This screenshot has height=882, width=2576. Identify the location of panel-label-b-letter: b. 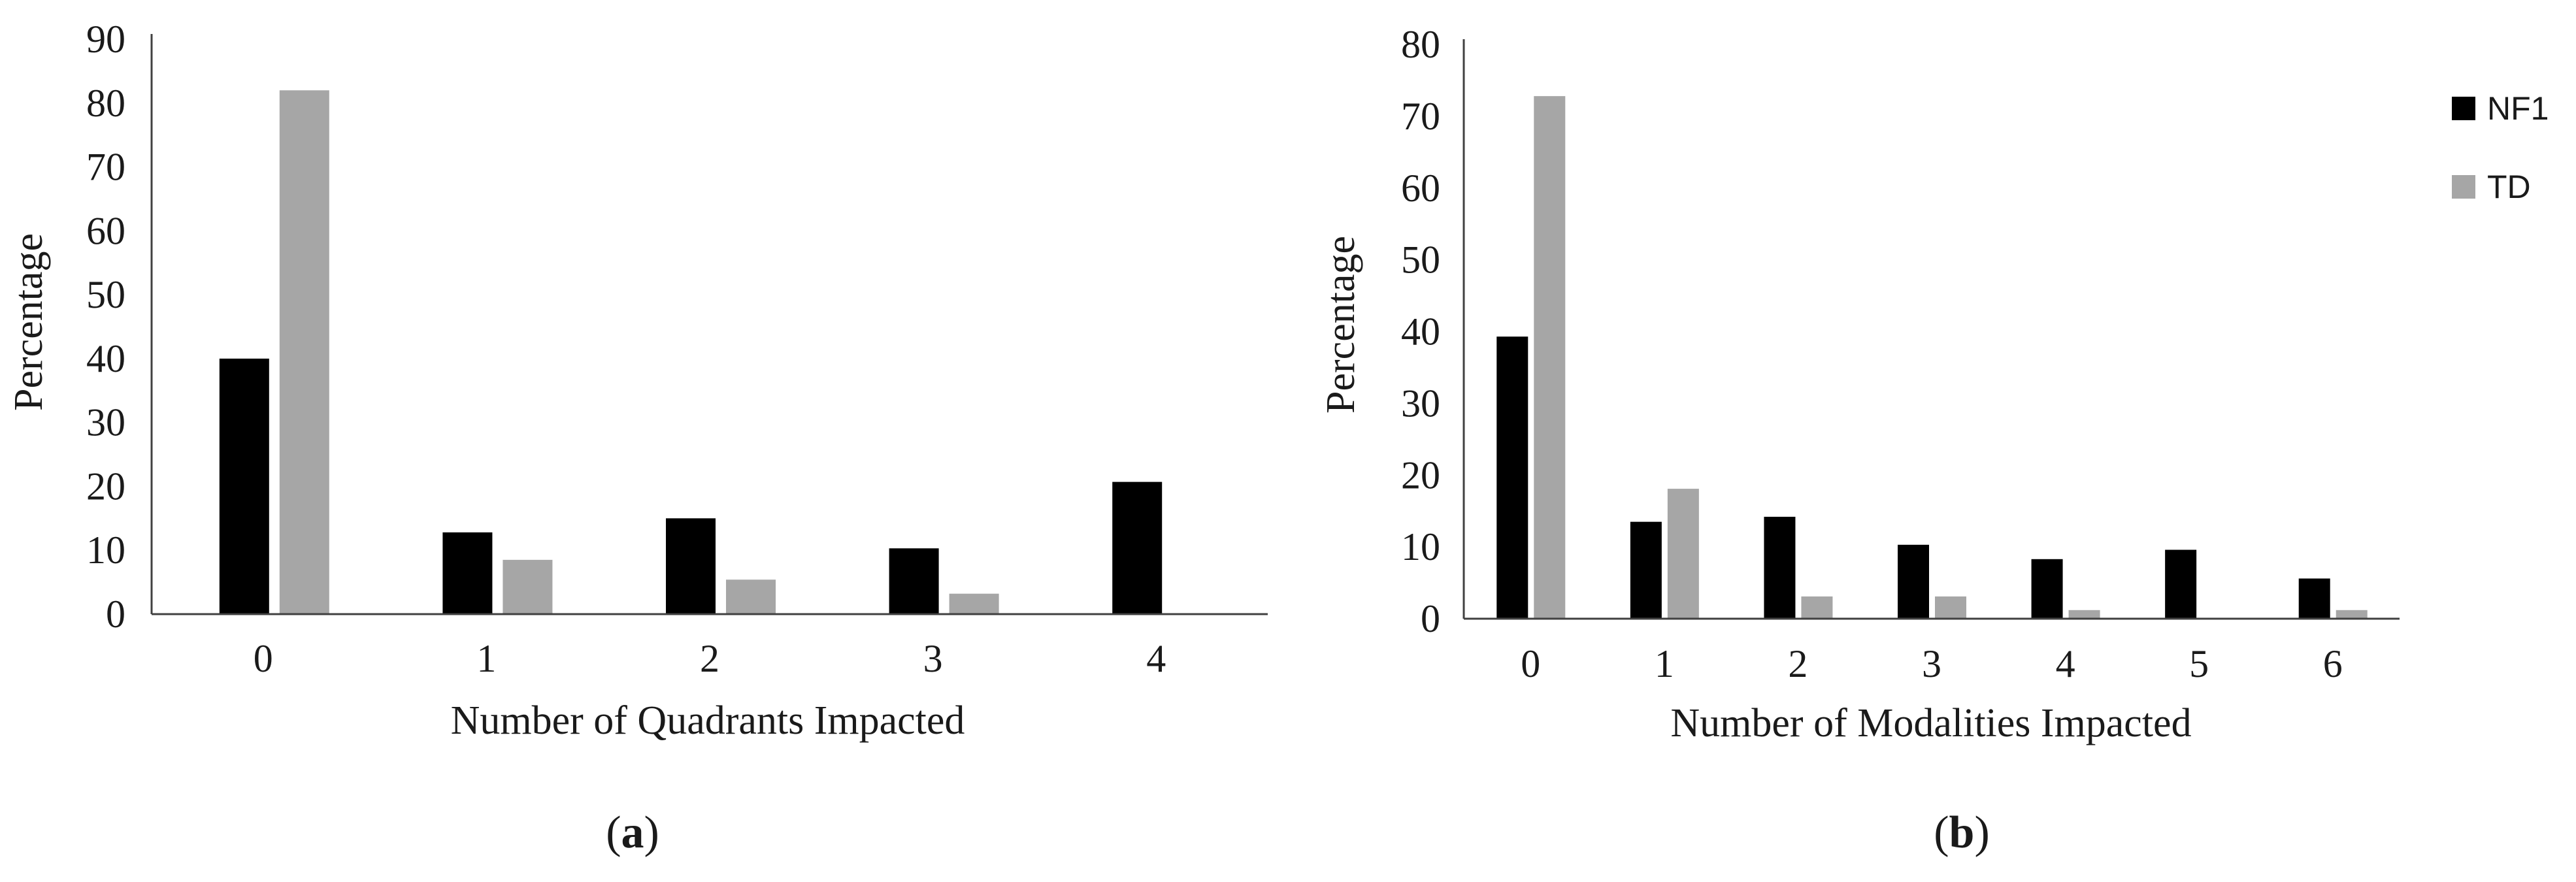
(1962, 833).